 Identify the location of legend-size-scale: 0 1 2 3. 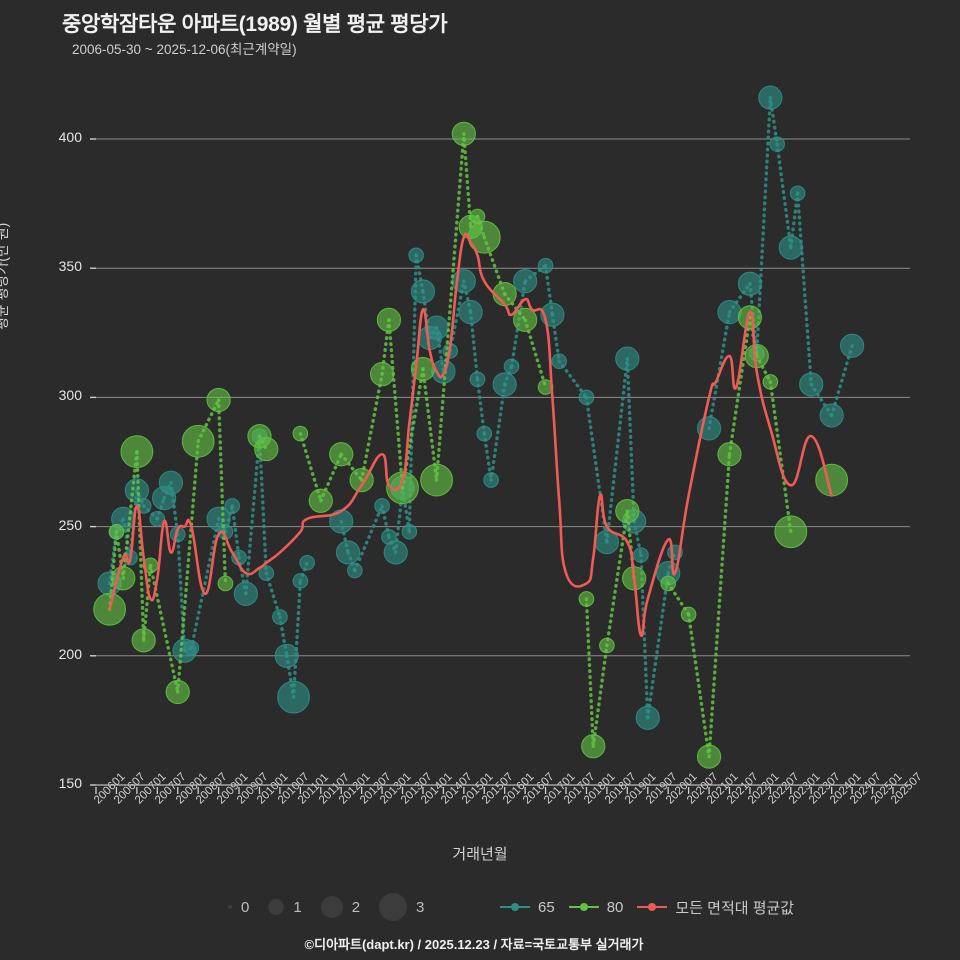
(335, 907).